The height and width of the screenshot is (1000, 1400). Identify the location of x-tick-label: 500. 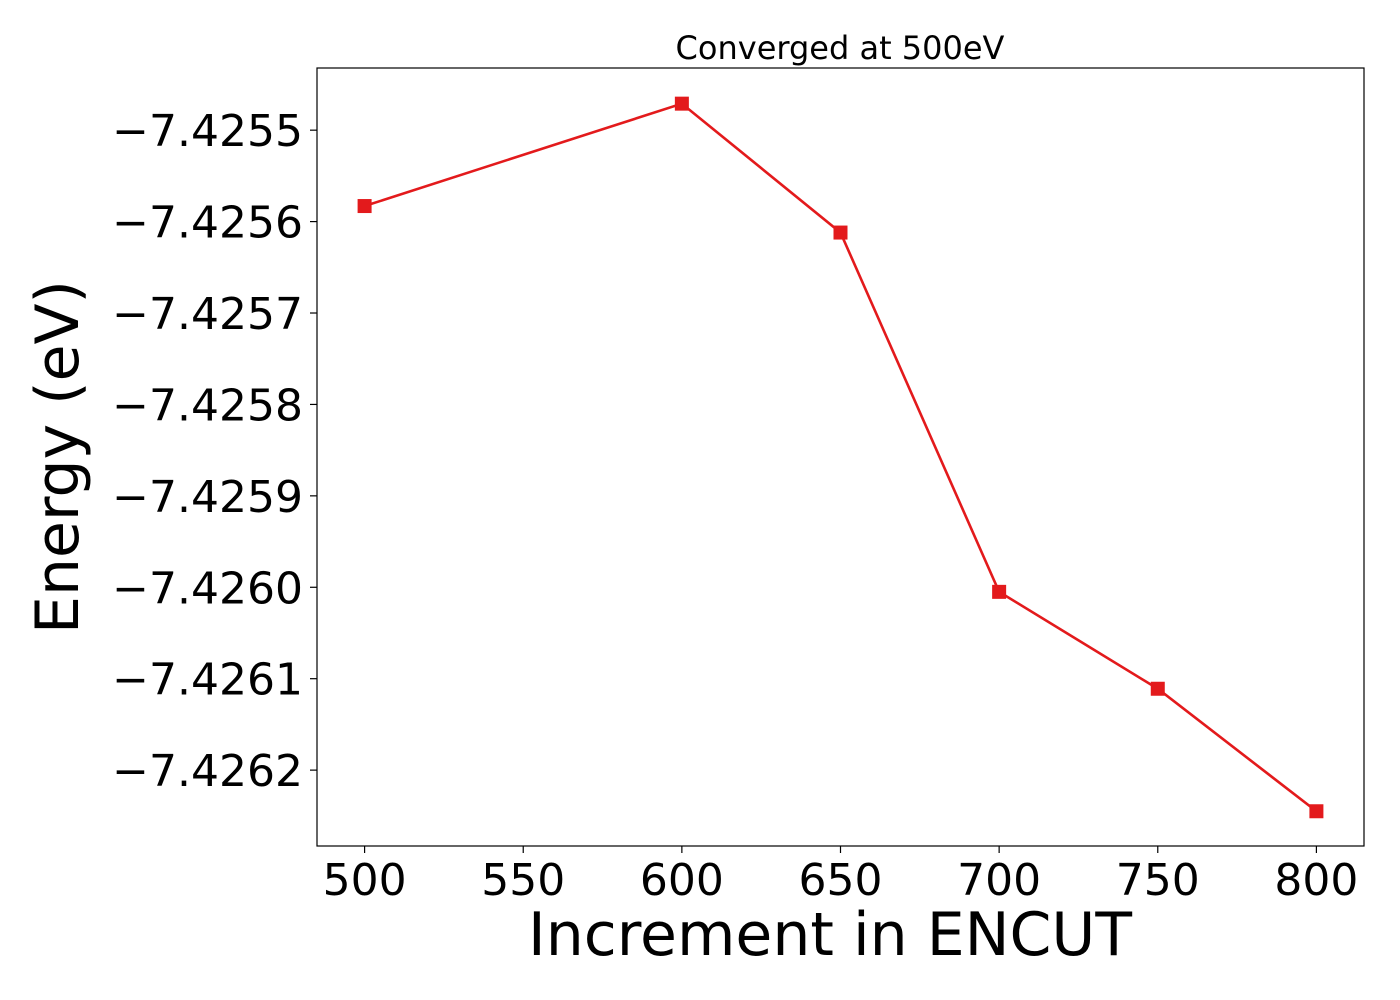
(365, 880).